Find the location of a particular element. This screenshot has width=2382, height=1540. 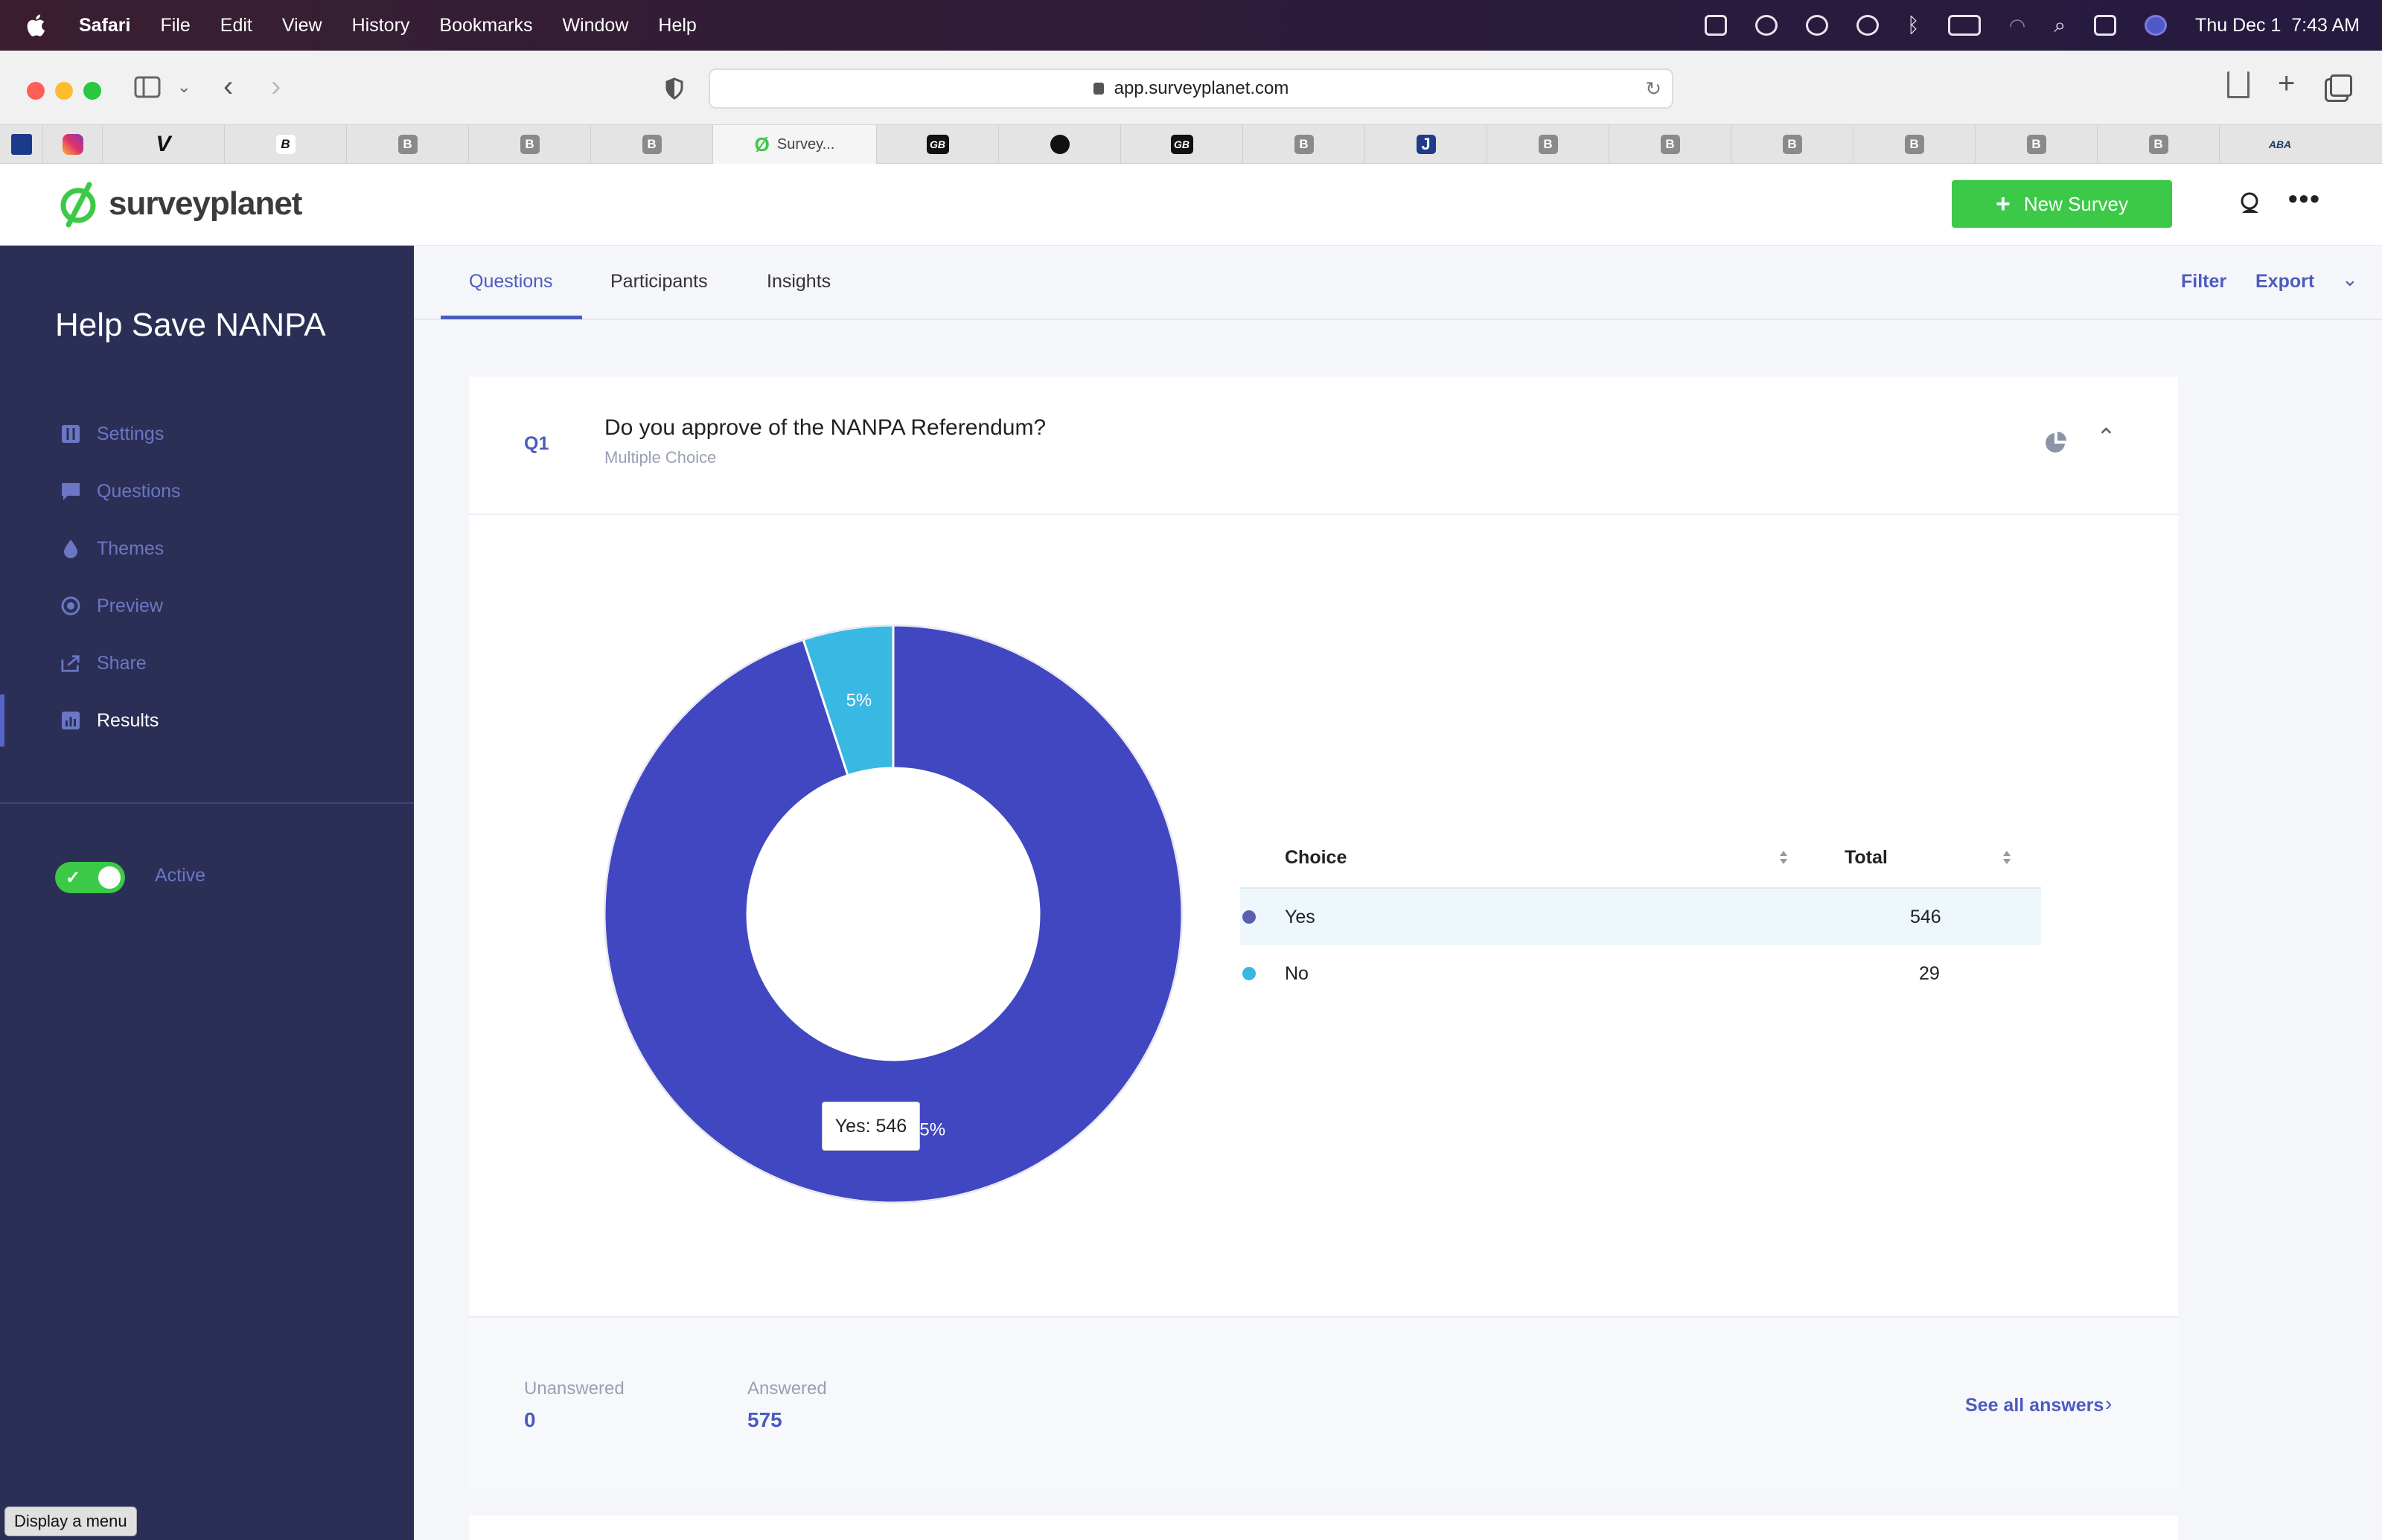

menu-window: Window is located at coordinates (595, 25).